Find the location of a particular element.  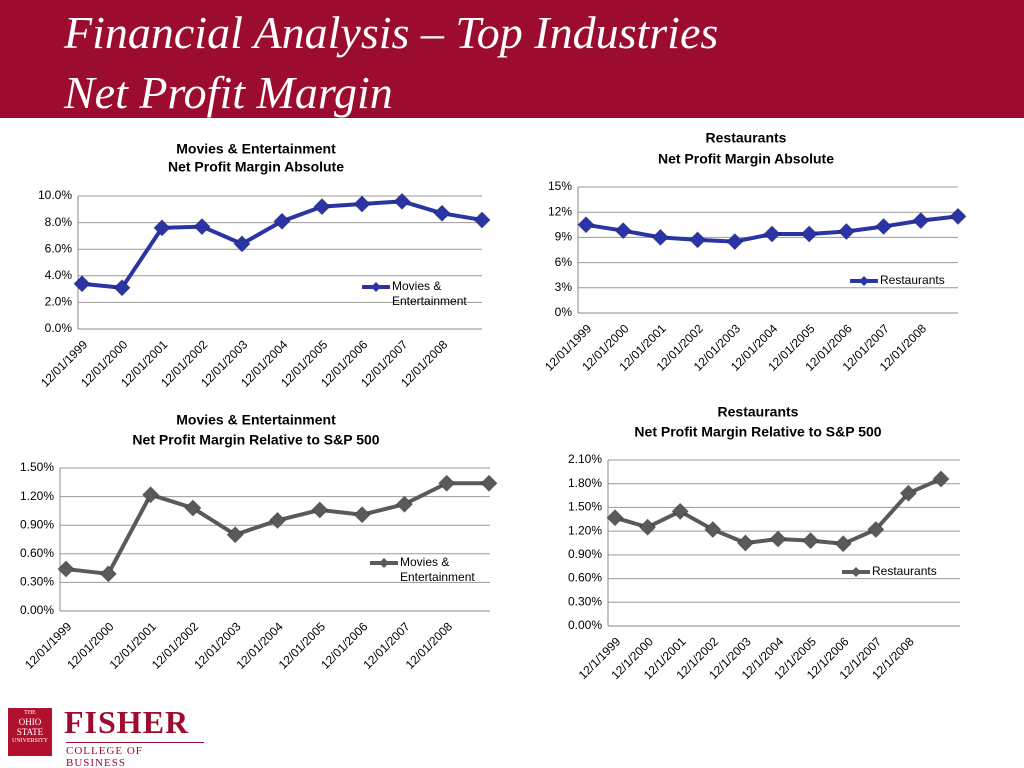

logo-text: STATE is located at coordinates (30, 732).